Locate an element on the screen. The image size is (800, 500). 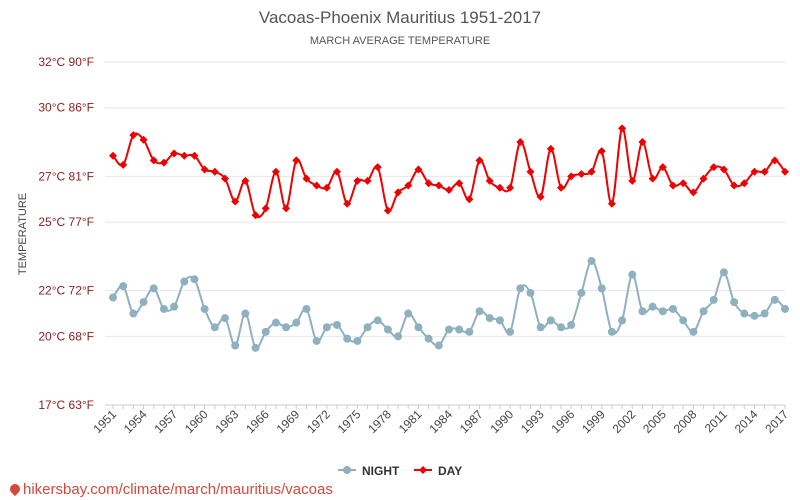
y-tick-label: 32°C 90°F is located at coordinates (66, 62).